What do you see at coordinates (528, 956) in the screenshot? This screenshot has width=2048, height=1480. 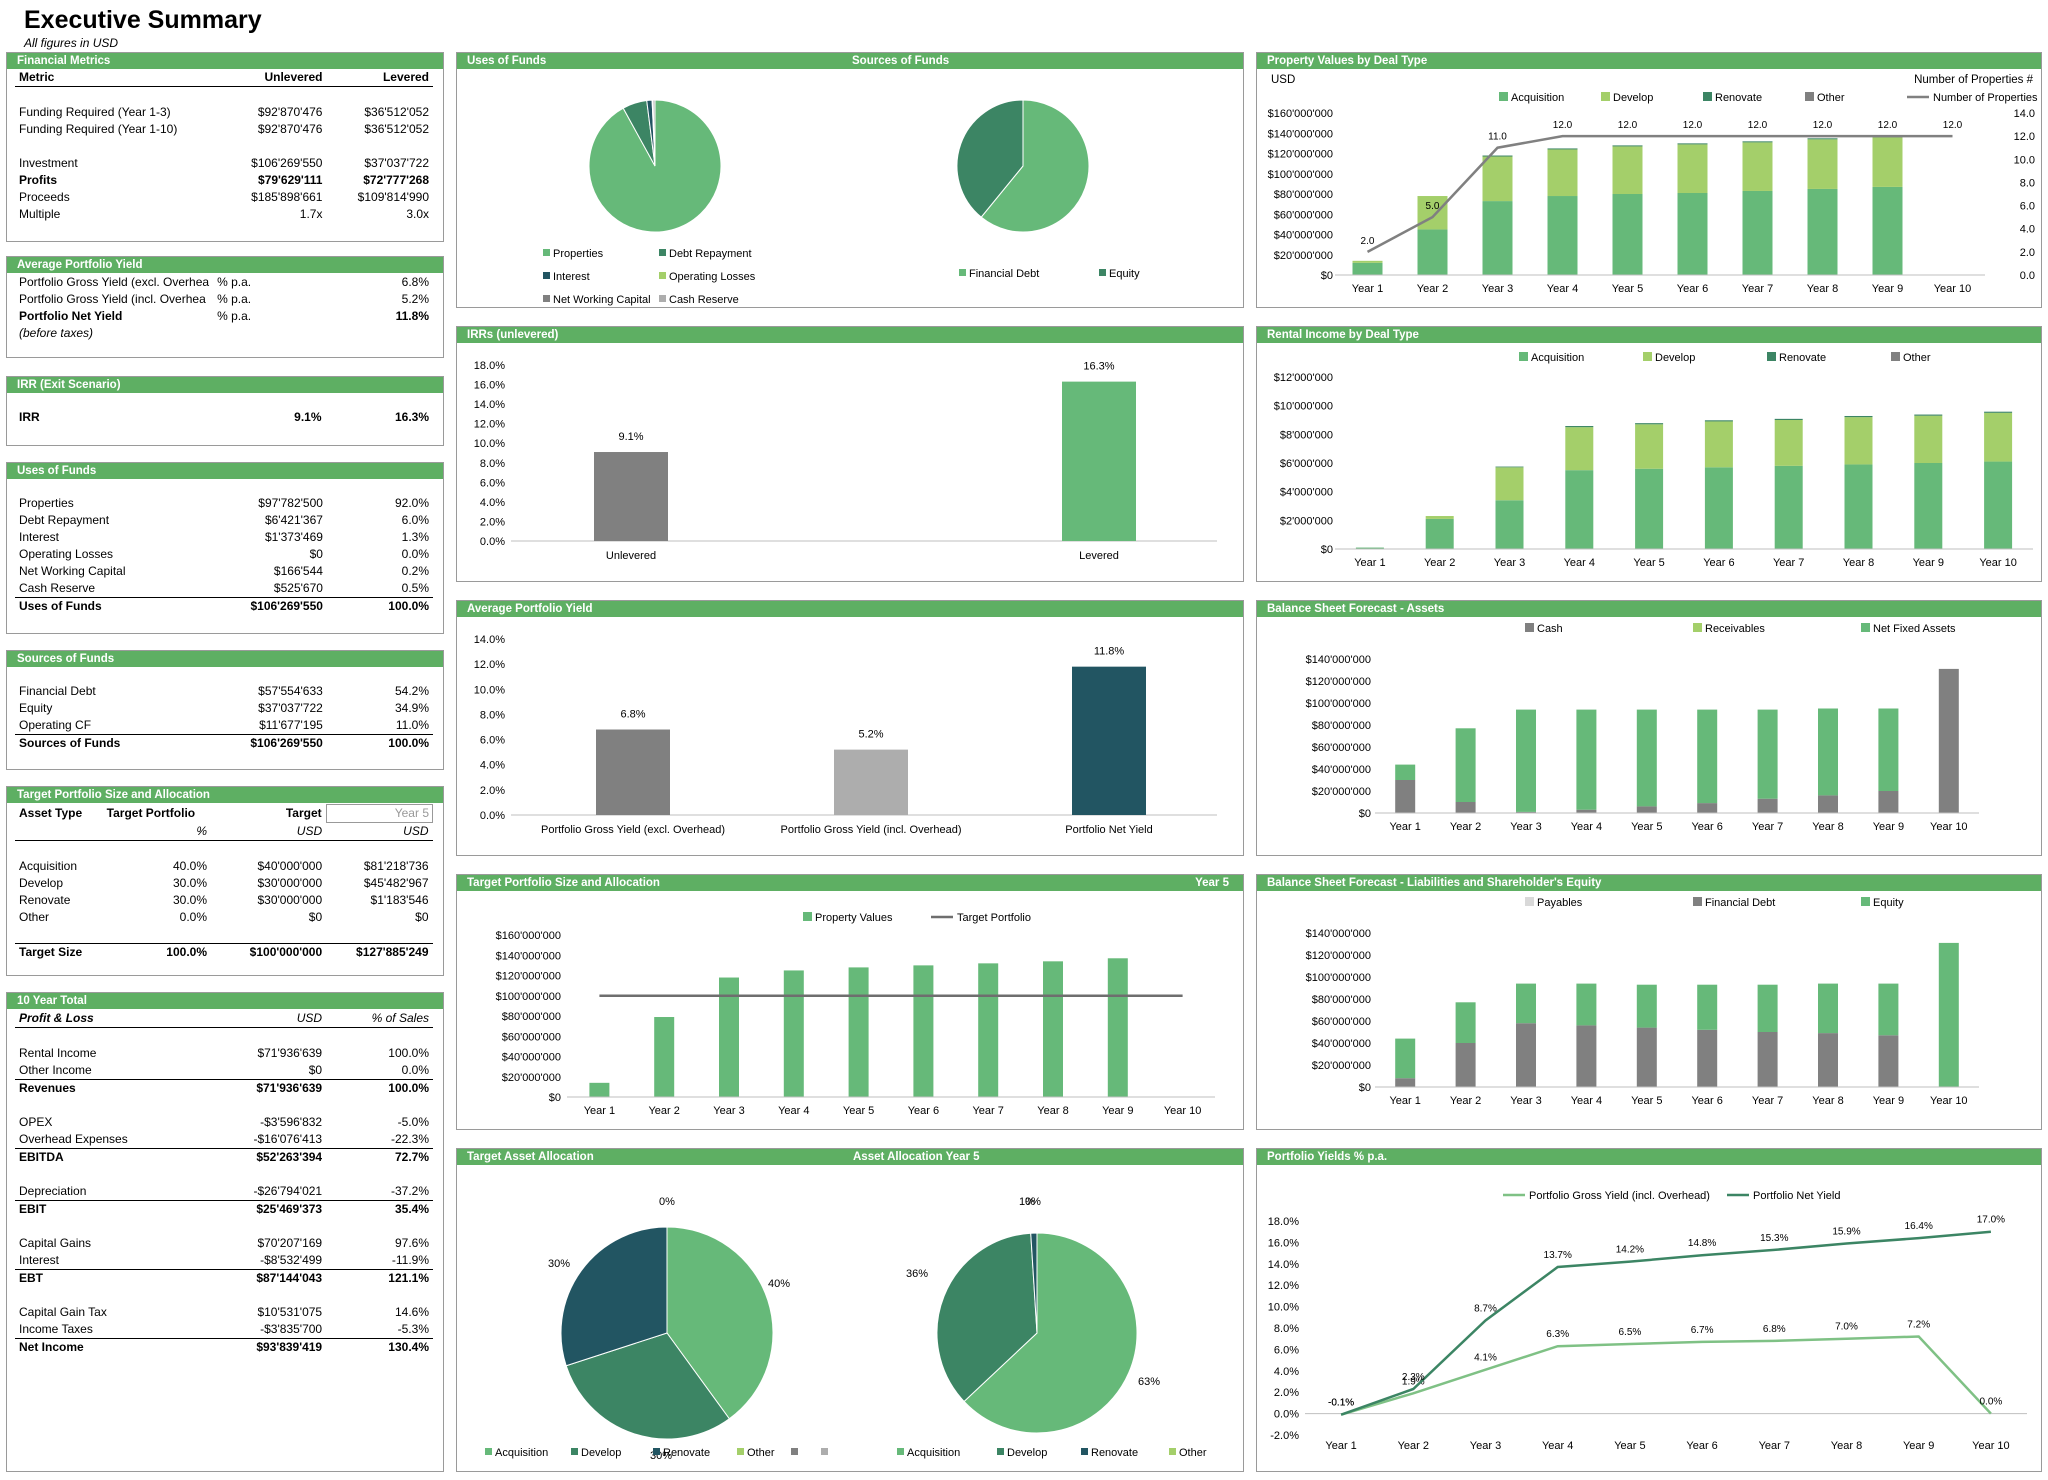 I see `y-tick-label: $140'000'000` at bounding box center [528, 956].